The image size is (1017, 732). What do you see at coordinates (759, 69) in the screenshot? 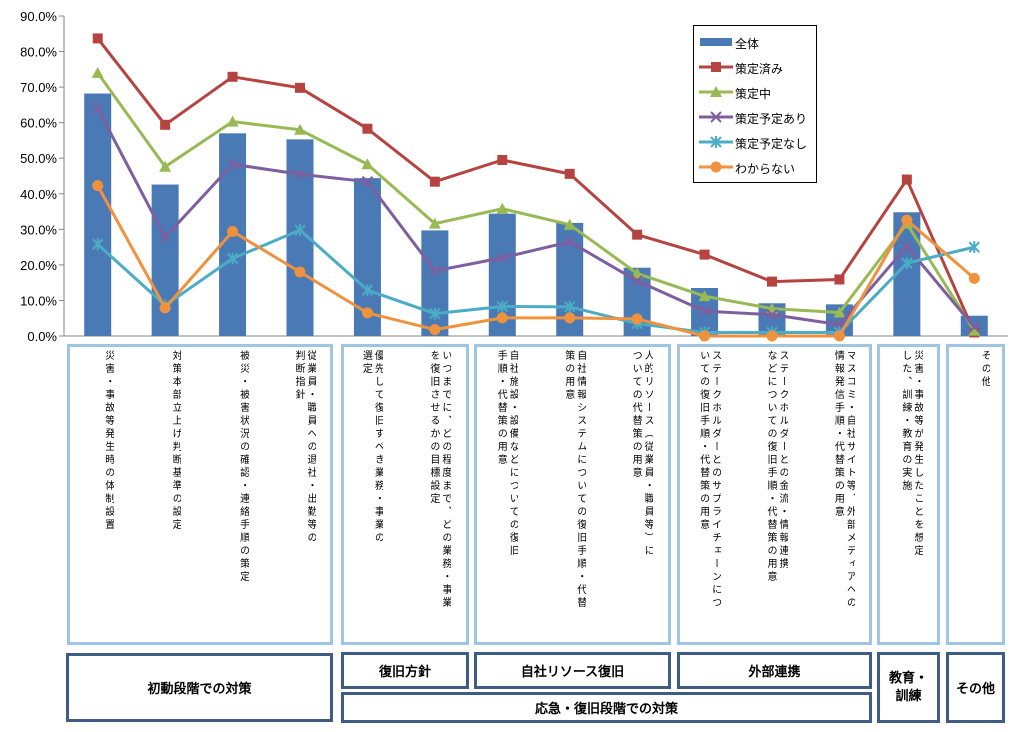
I see `legend-label: 策定済み` at bounding box center [759, 69].